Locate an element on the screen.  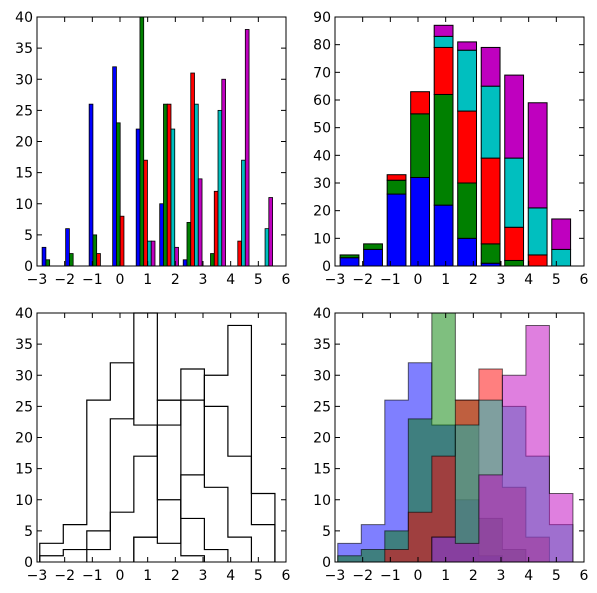
y-tick-label: 90 is located at coordinates (322, 18).